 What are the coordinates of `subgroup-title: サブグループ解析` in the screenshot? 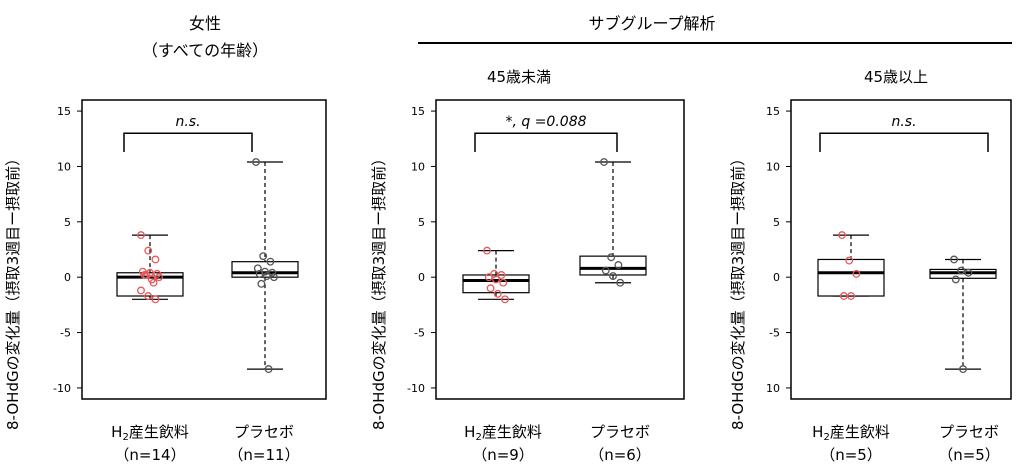 It's located at (652, 23).